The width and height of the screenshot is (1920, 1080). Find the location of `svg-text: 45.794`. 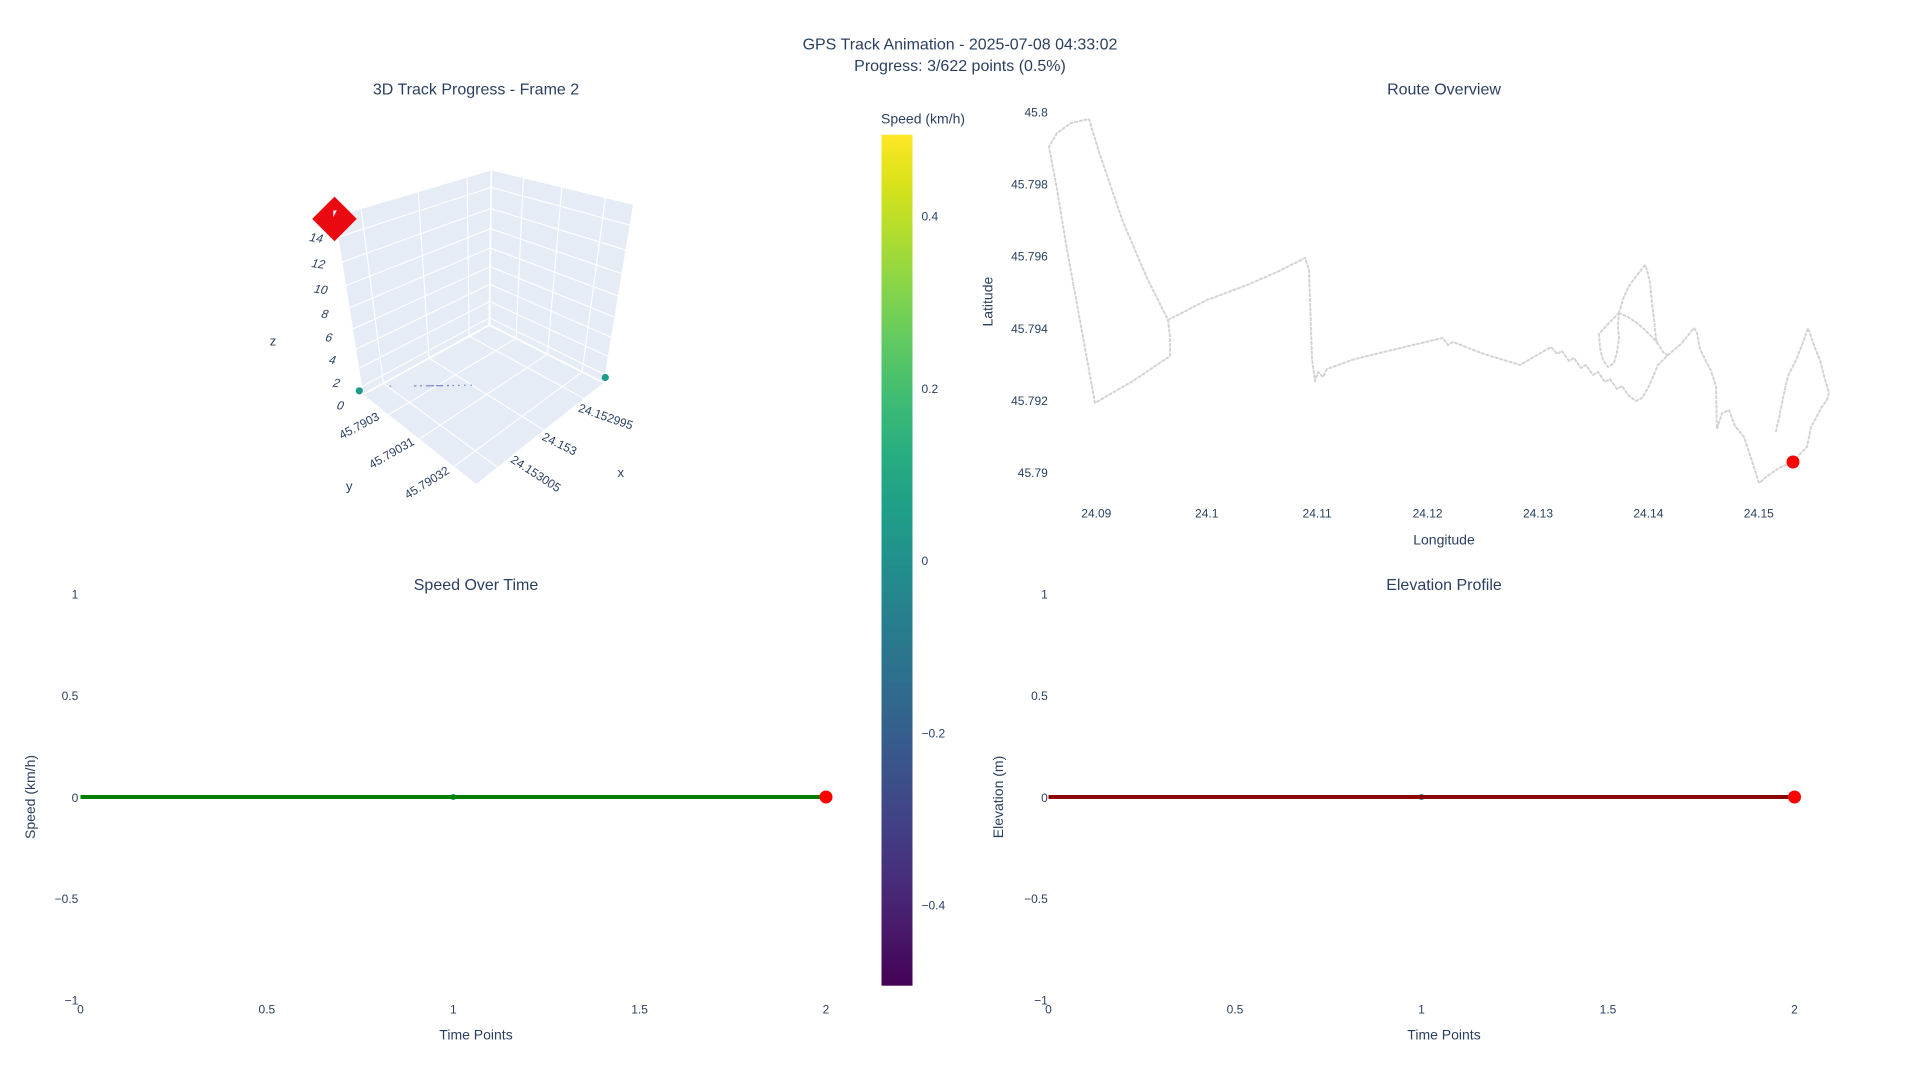

svg-text: 45.794 is located at coordinates (1029, 329).